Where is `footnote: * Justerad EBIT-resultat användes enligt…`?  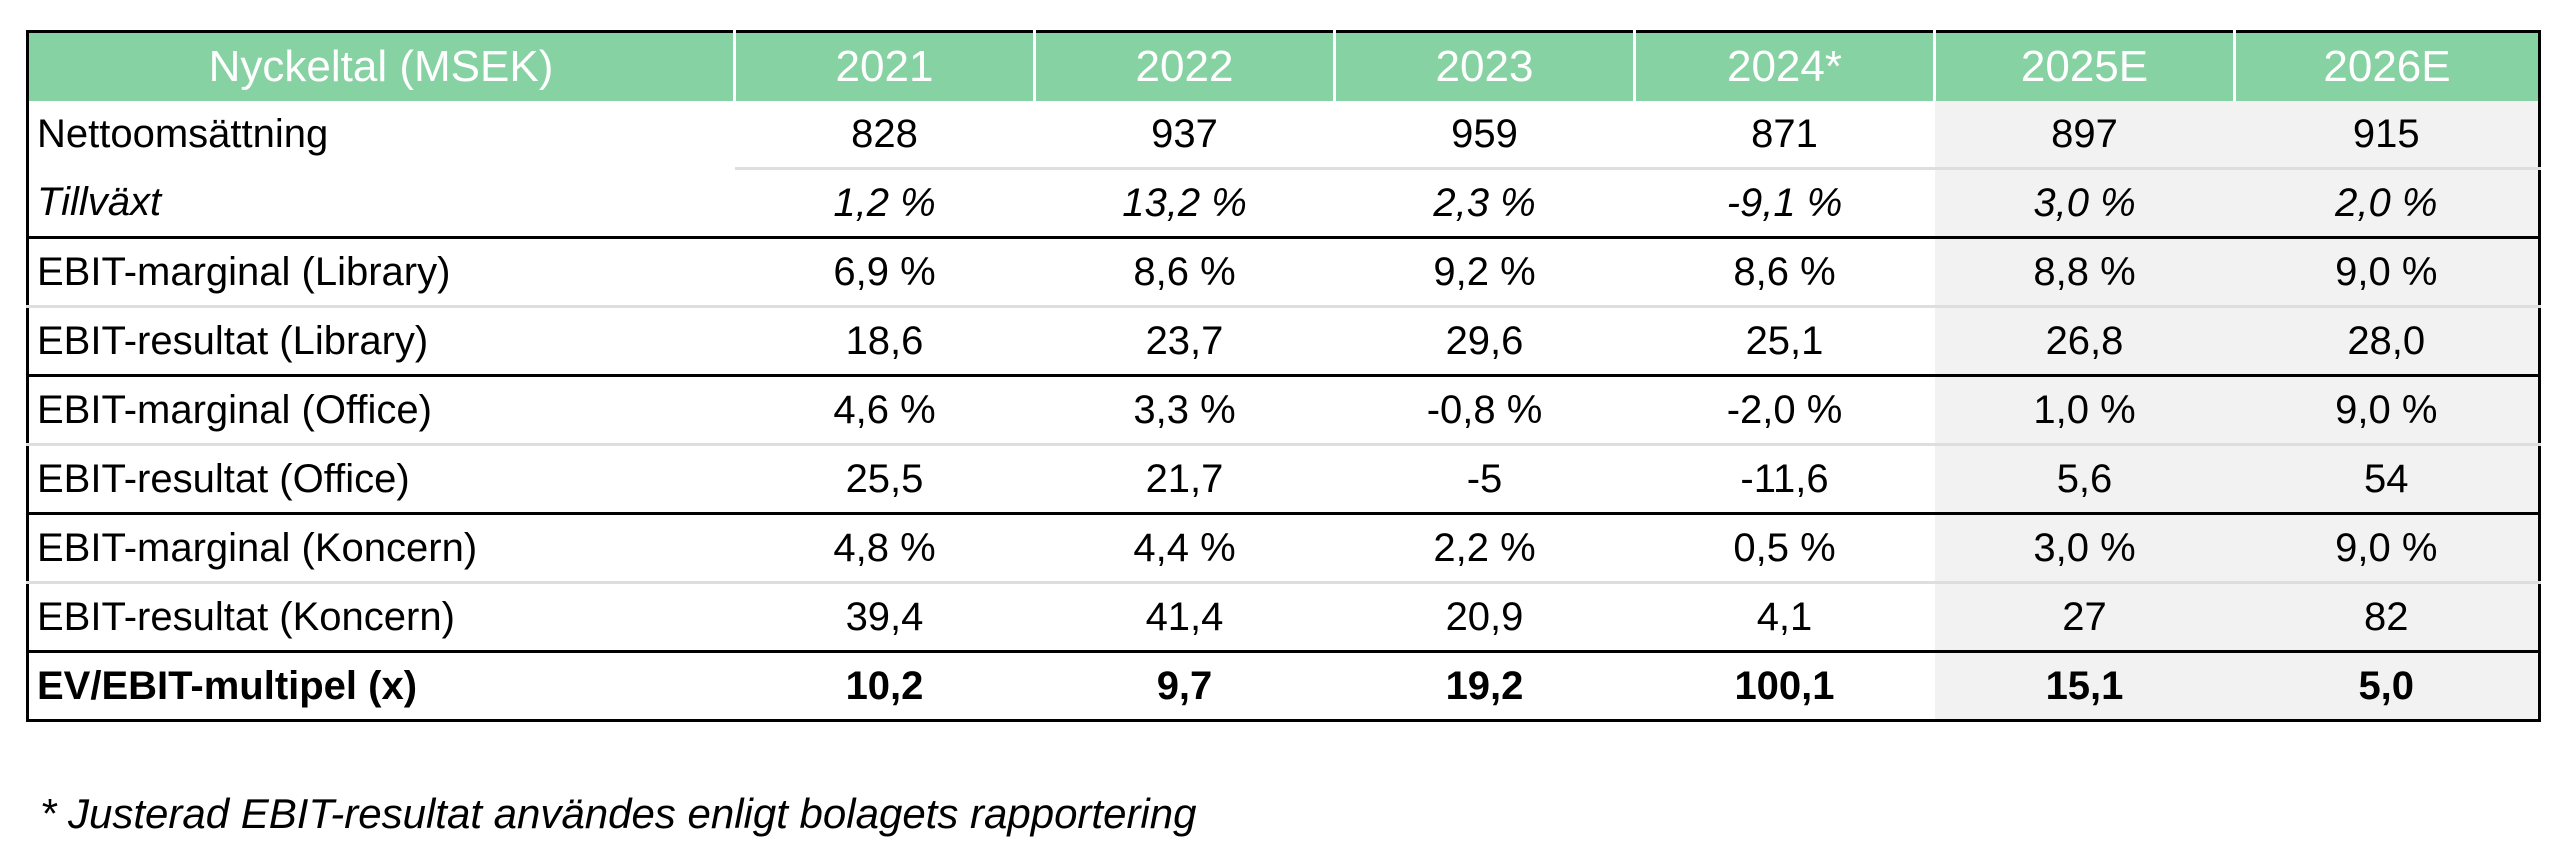 footnote: * Justerad EBIT-resultat användes enligt… is located at coordinates (618, 813).